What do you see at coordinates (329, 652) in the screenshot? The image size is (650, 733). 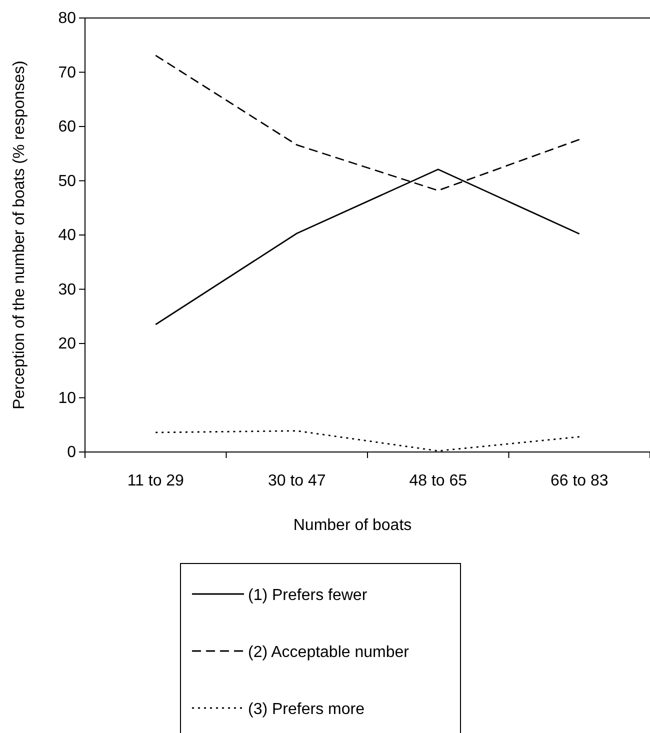 I see `legend-label: (2) Acceptable number` at bounding box center [329, 652].